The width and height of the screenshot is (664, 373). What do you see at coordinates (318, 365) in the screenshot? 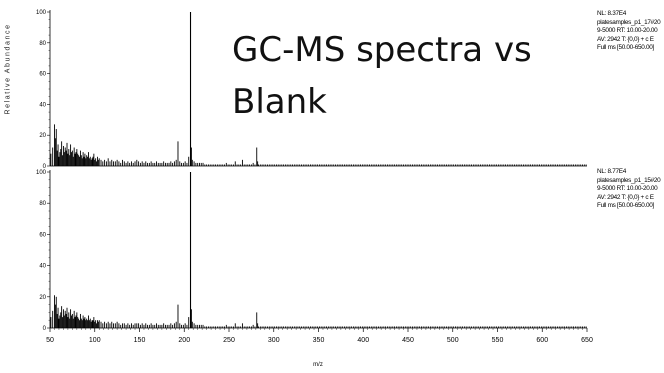
I see `x-axis-label: m/z` at bounding box center [318, 365].